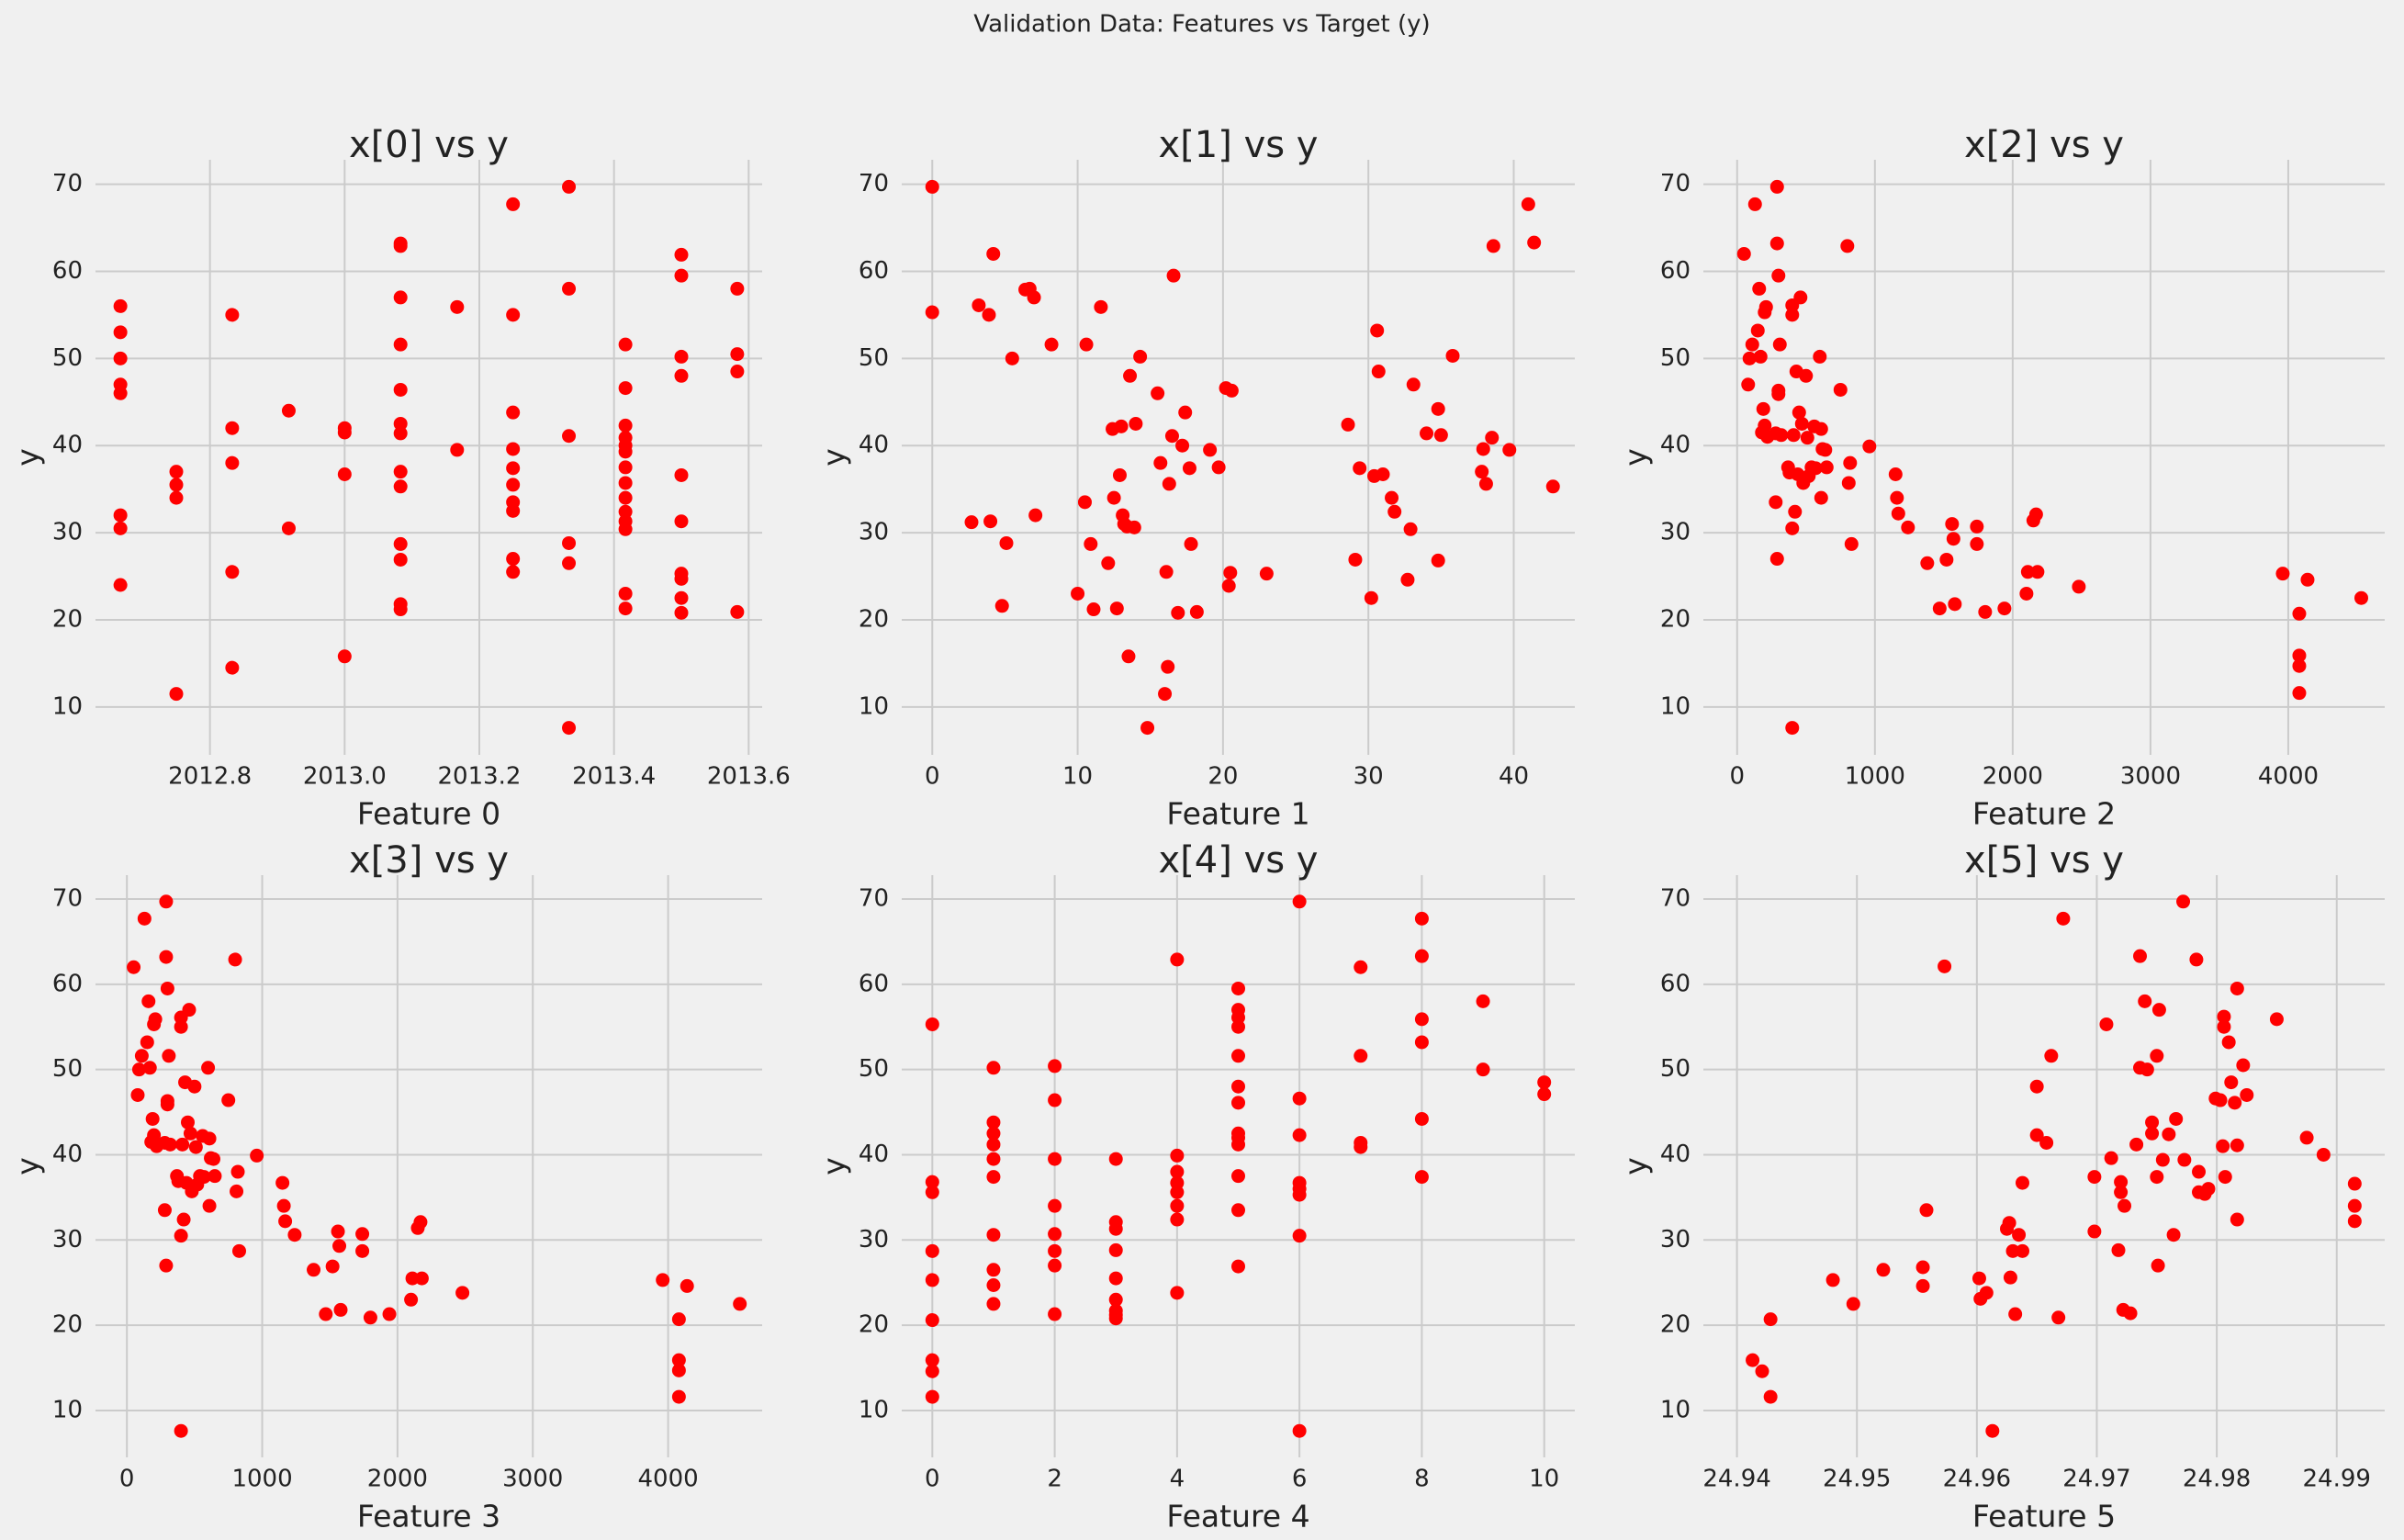 The height and width of the screenshot is (1540, 2404). What do you see at coordinates (67, 1409) in the screenshot?
I see `y-tick-label: 10` at bounding box center [67, 1409].